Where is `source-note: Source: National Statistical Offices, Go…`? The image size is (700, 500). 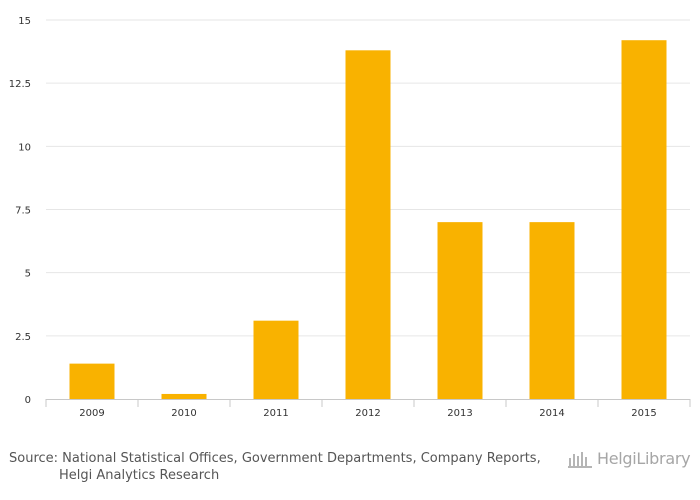
source-note: Source: National Statistical Offices, Go… is located at coordinates (275, 467).